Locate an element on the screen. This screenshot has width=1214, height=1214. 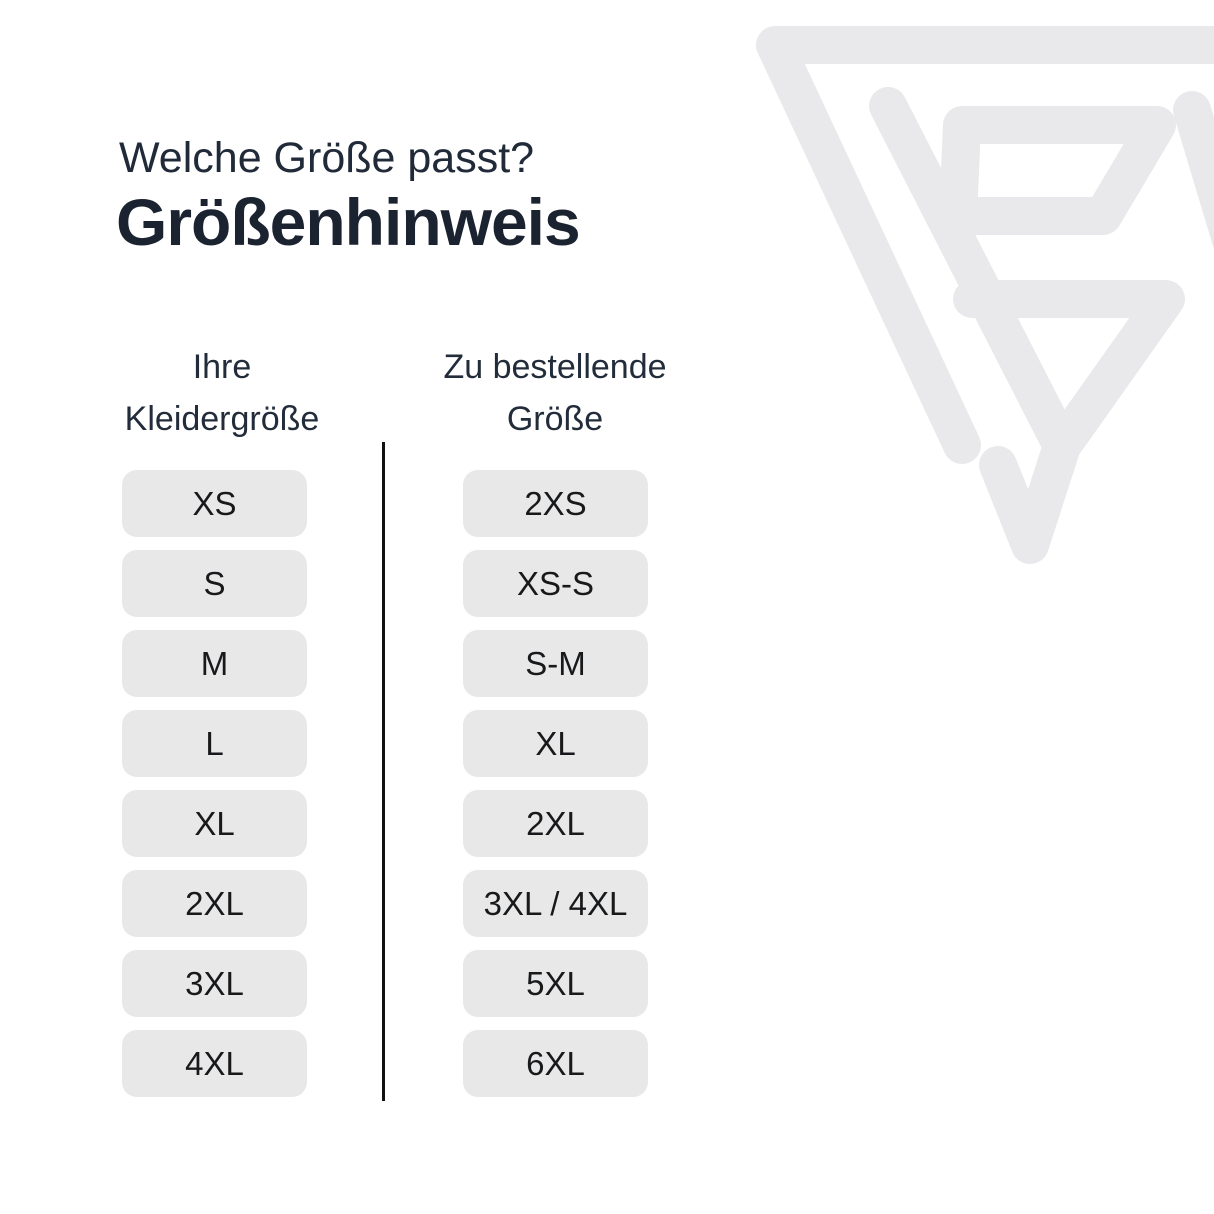
column-header-order-size: Zu bestellende Größe is located at coordinates (555, 393).